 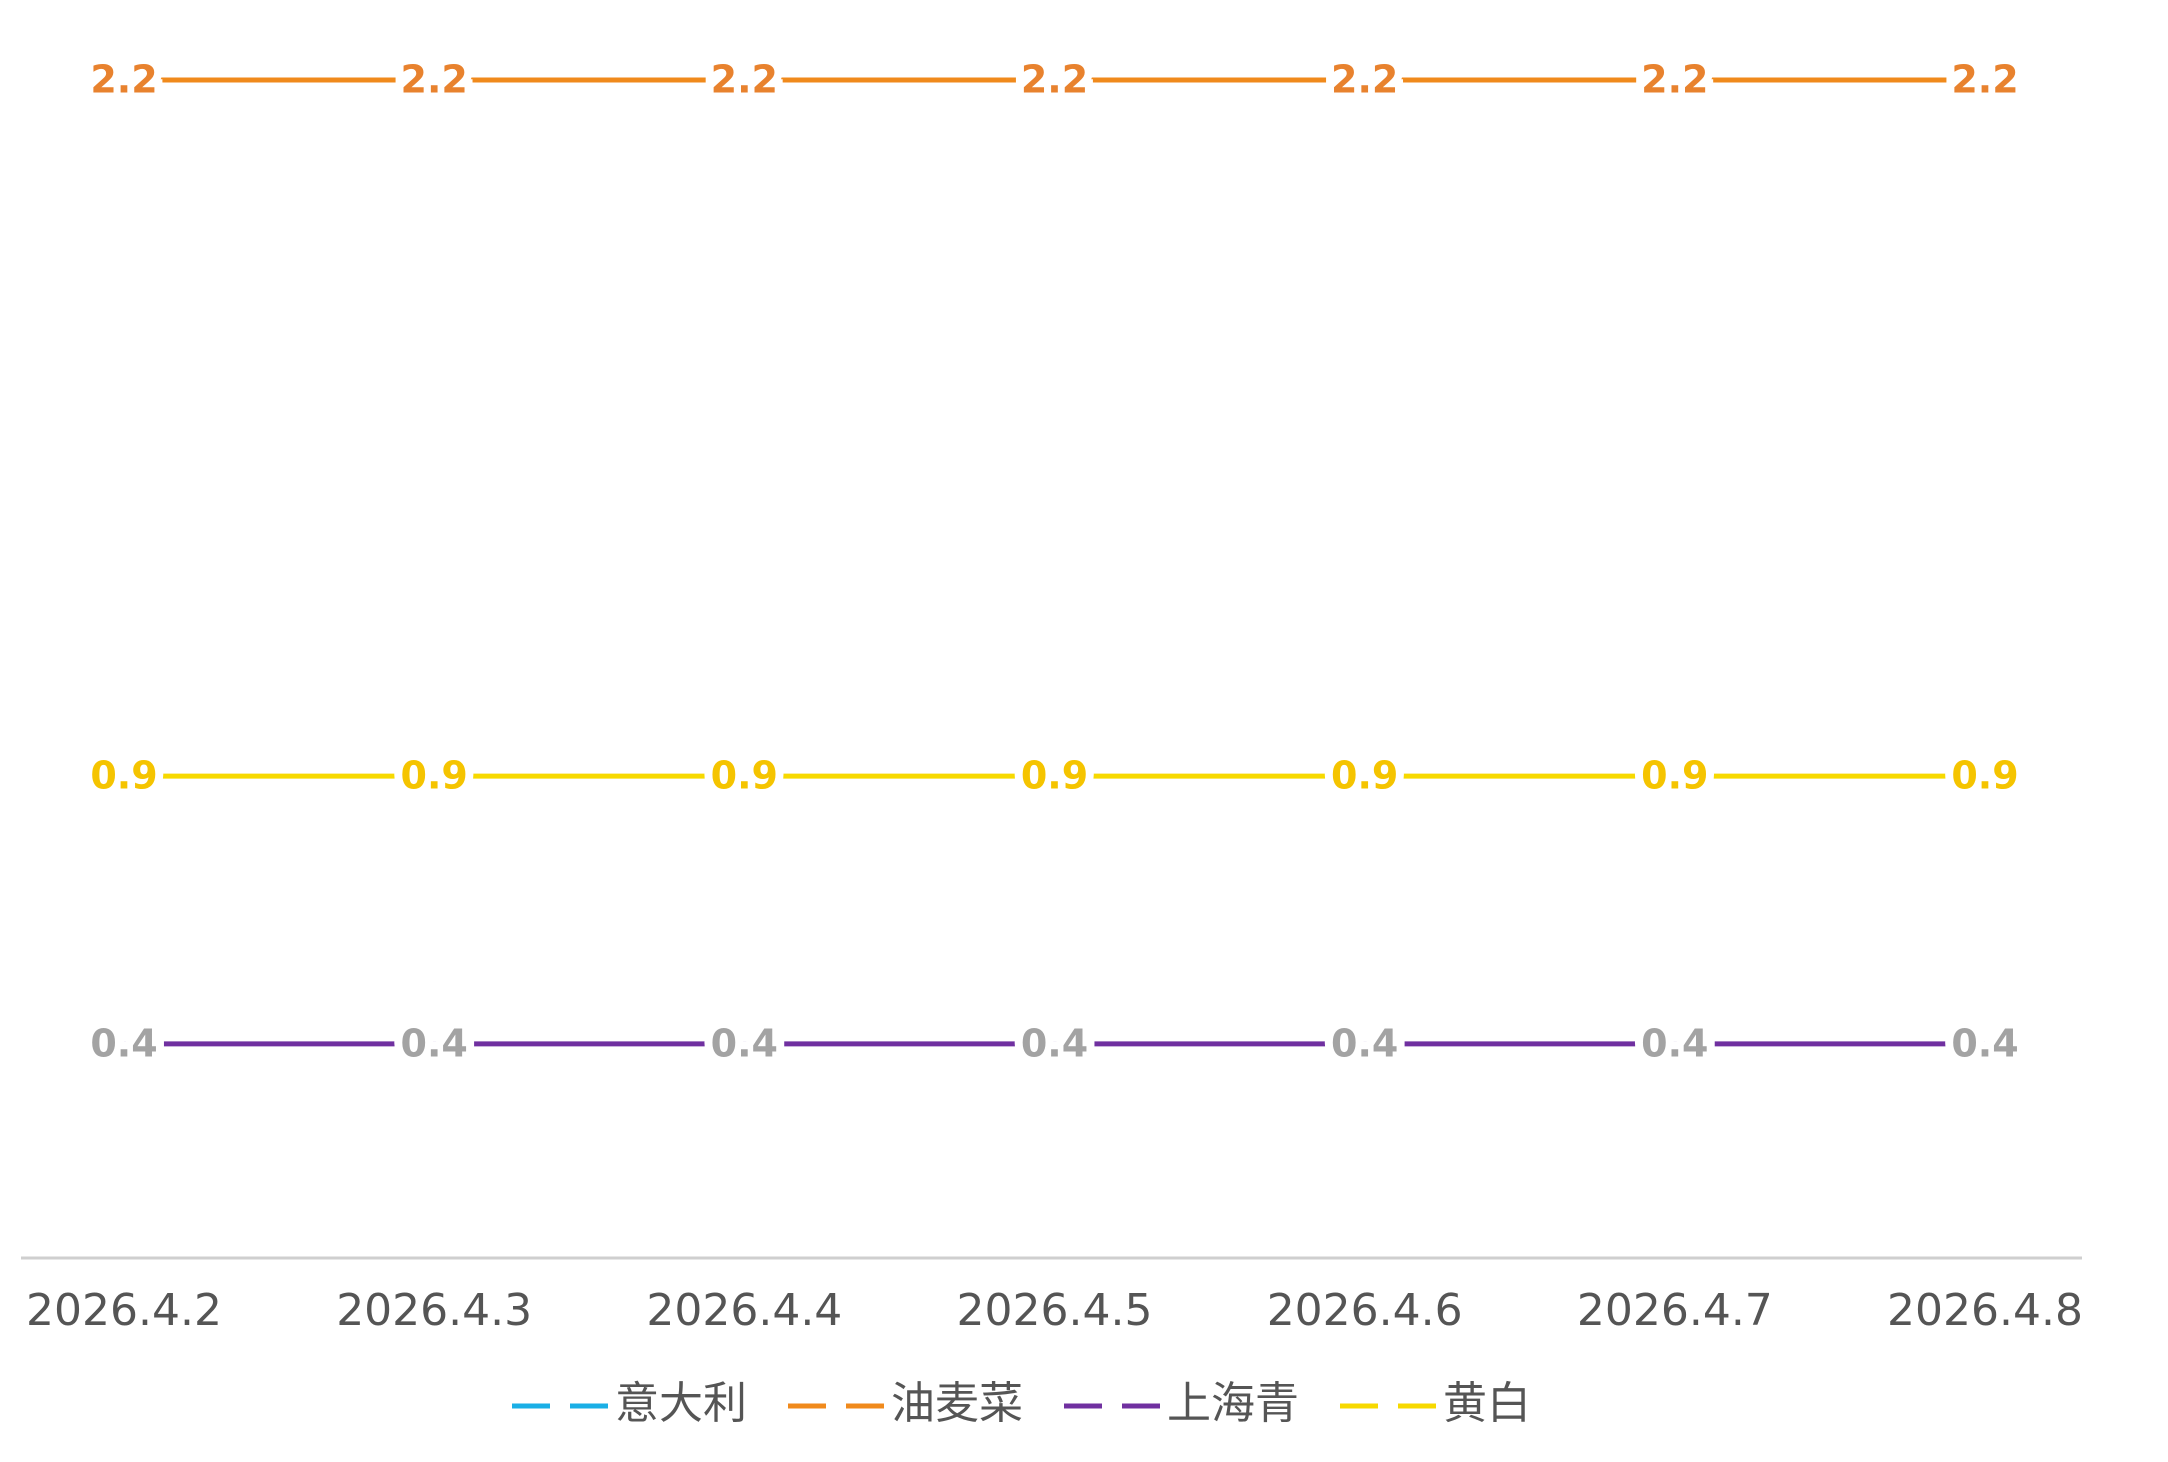 I want to click on legend-label: 上海青, so click(x=1233, y=1403).